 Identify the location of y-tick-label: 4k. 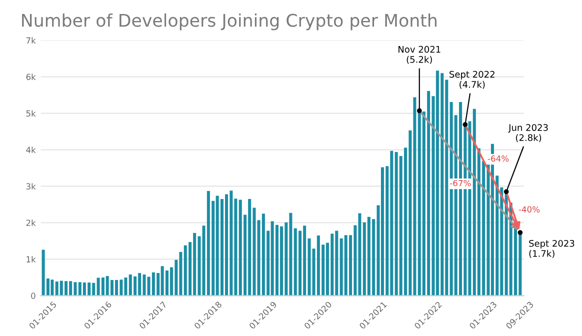
(31, 149).